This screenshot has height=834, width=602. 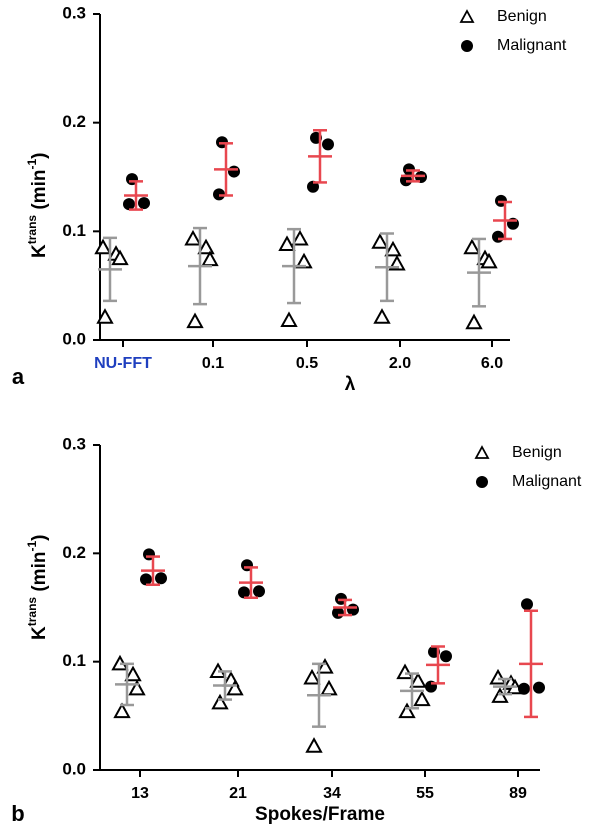 I want to click on x-tick-label: 6.0, so click(x=492, y=363).